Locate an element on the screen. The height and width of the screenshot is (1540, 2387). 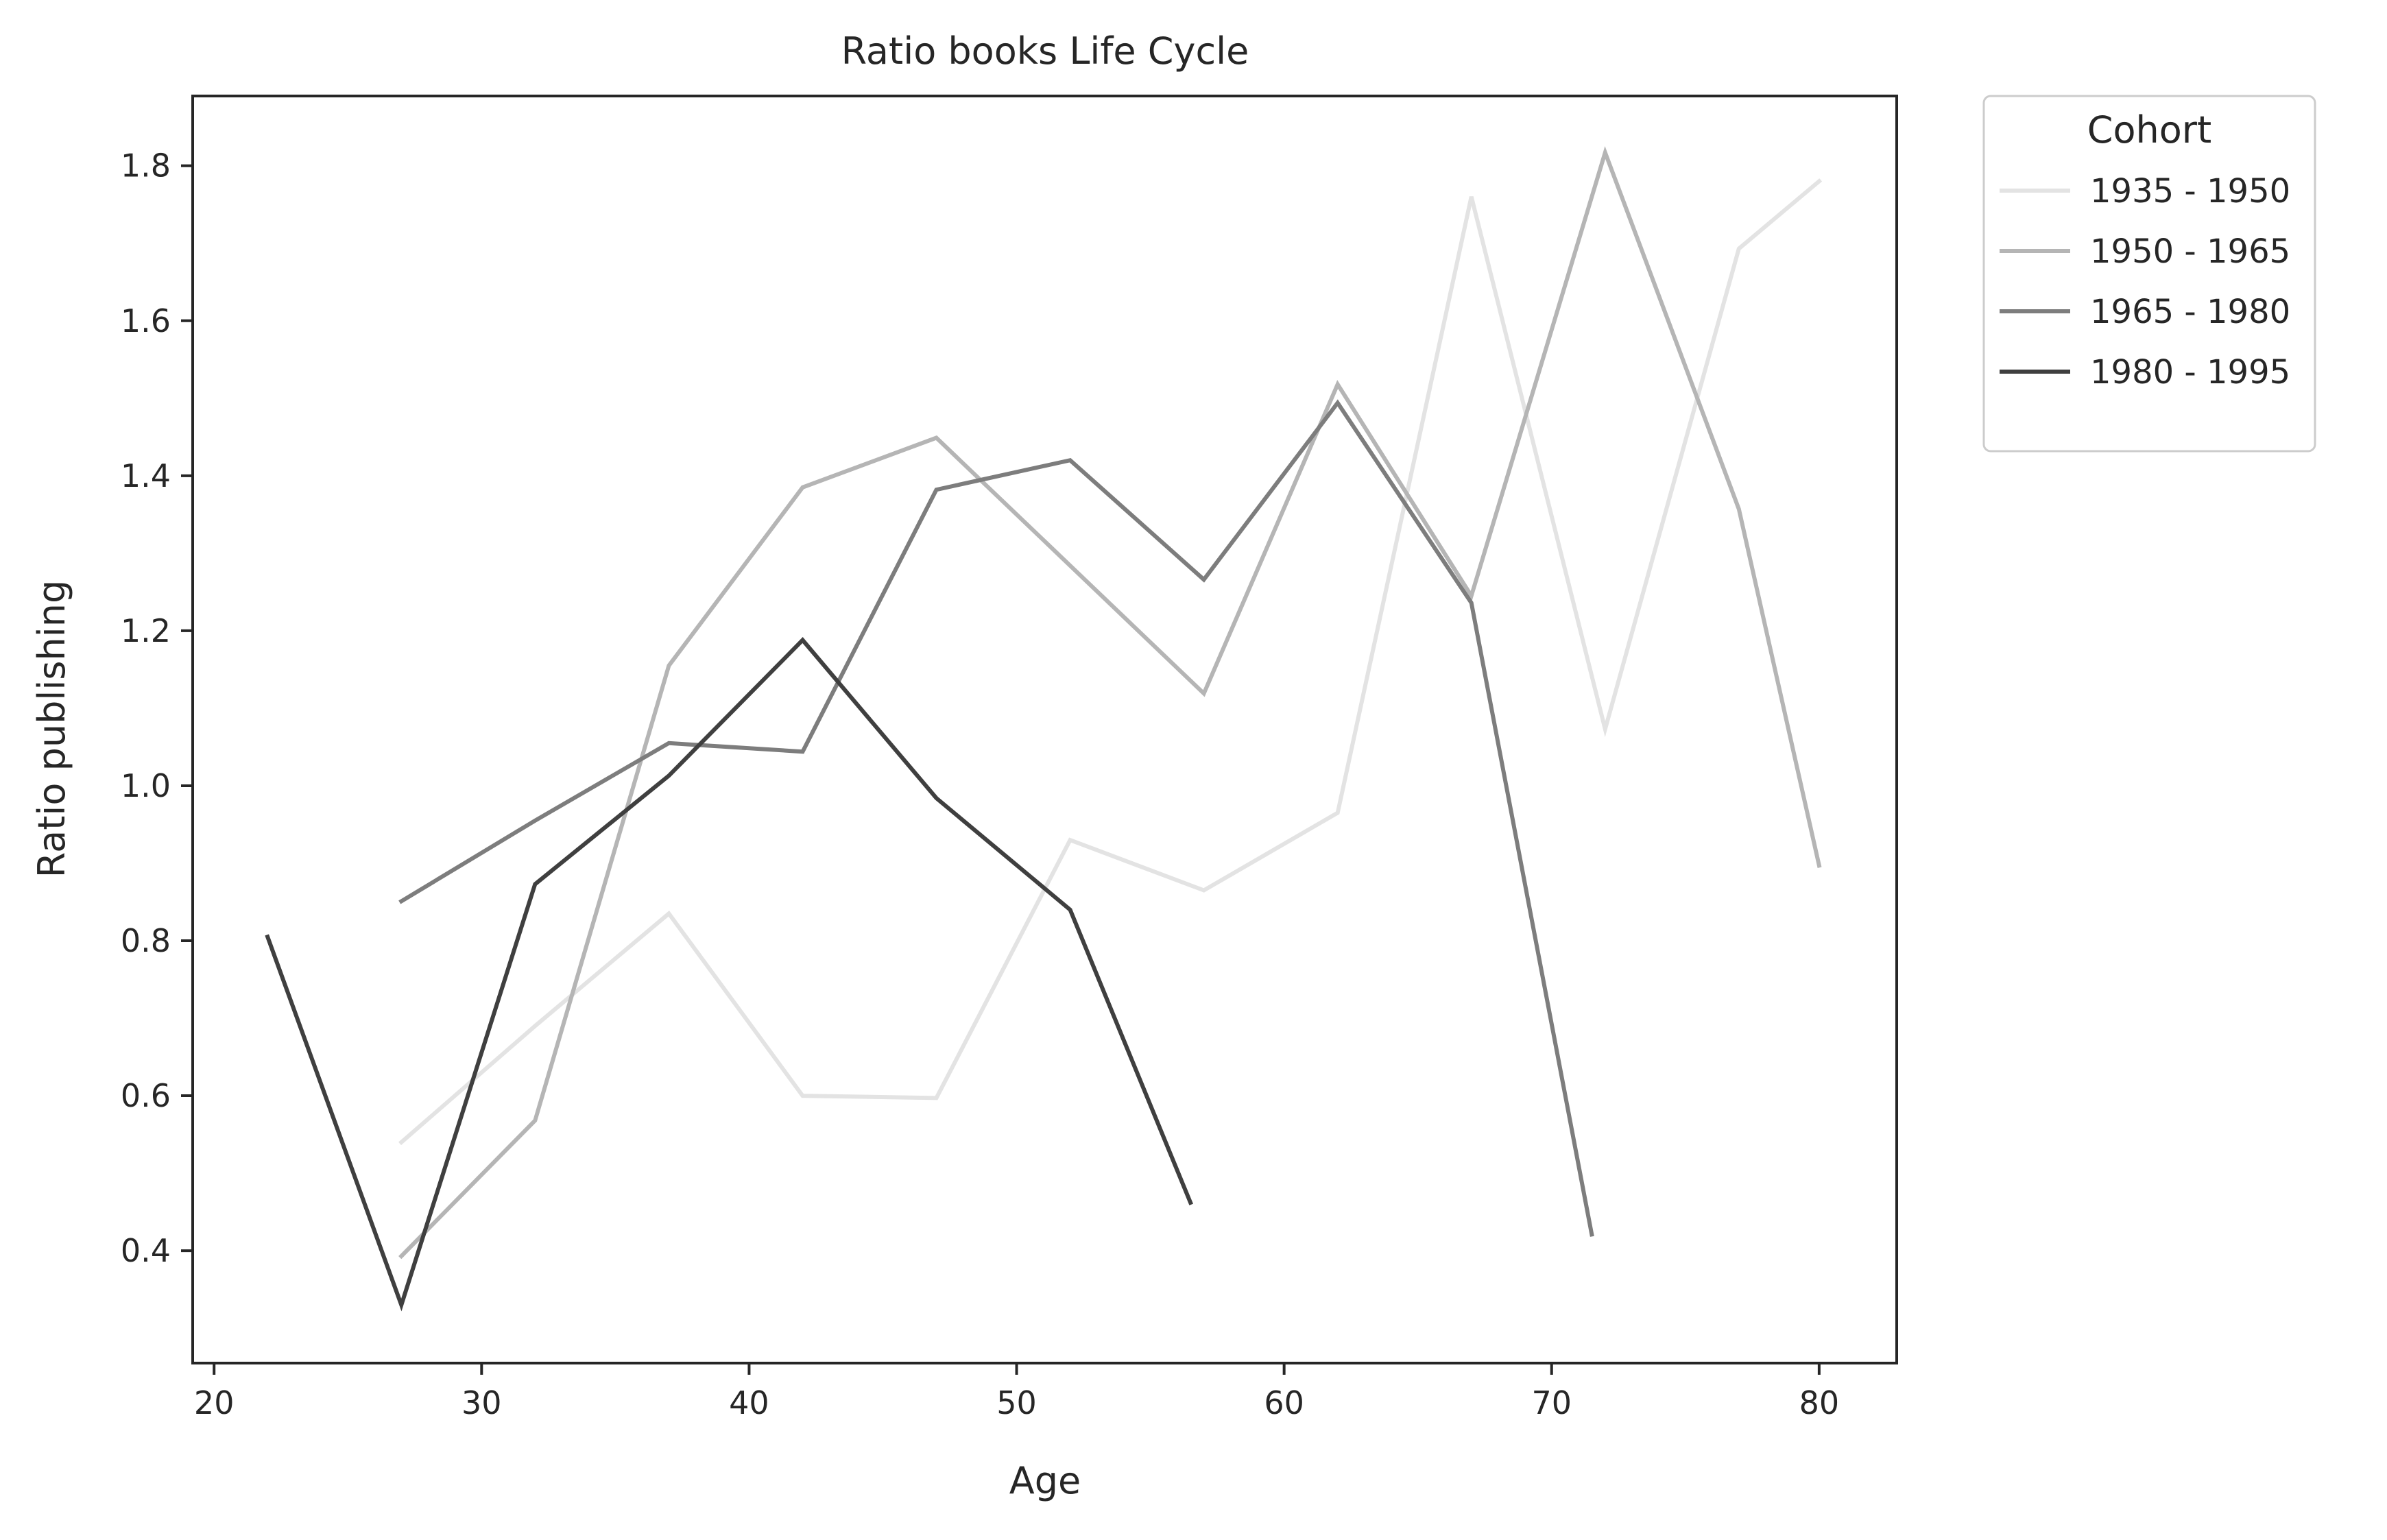
legend-title: Cohort is located at coordinates (2149, 130).